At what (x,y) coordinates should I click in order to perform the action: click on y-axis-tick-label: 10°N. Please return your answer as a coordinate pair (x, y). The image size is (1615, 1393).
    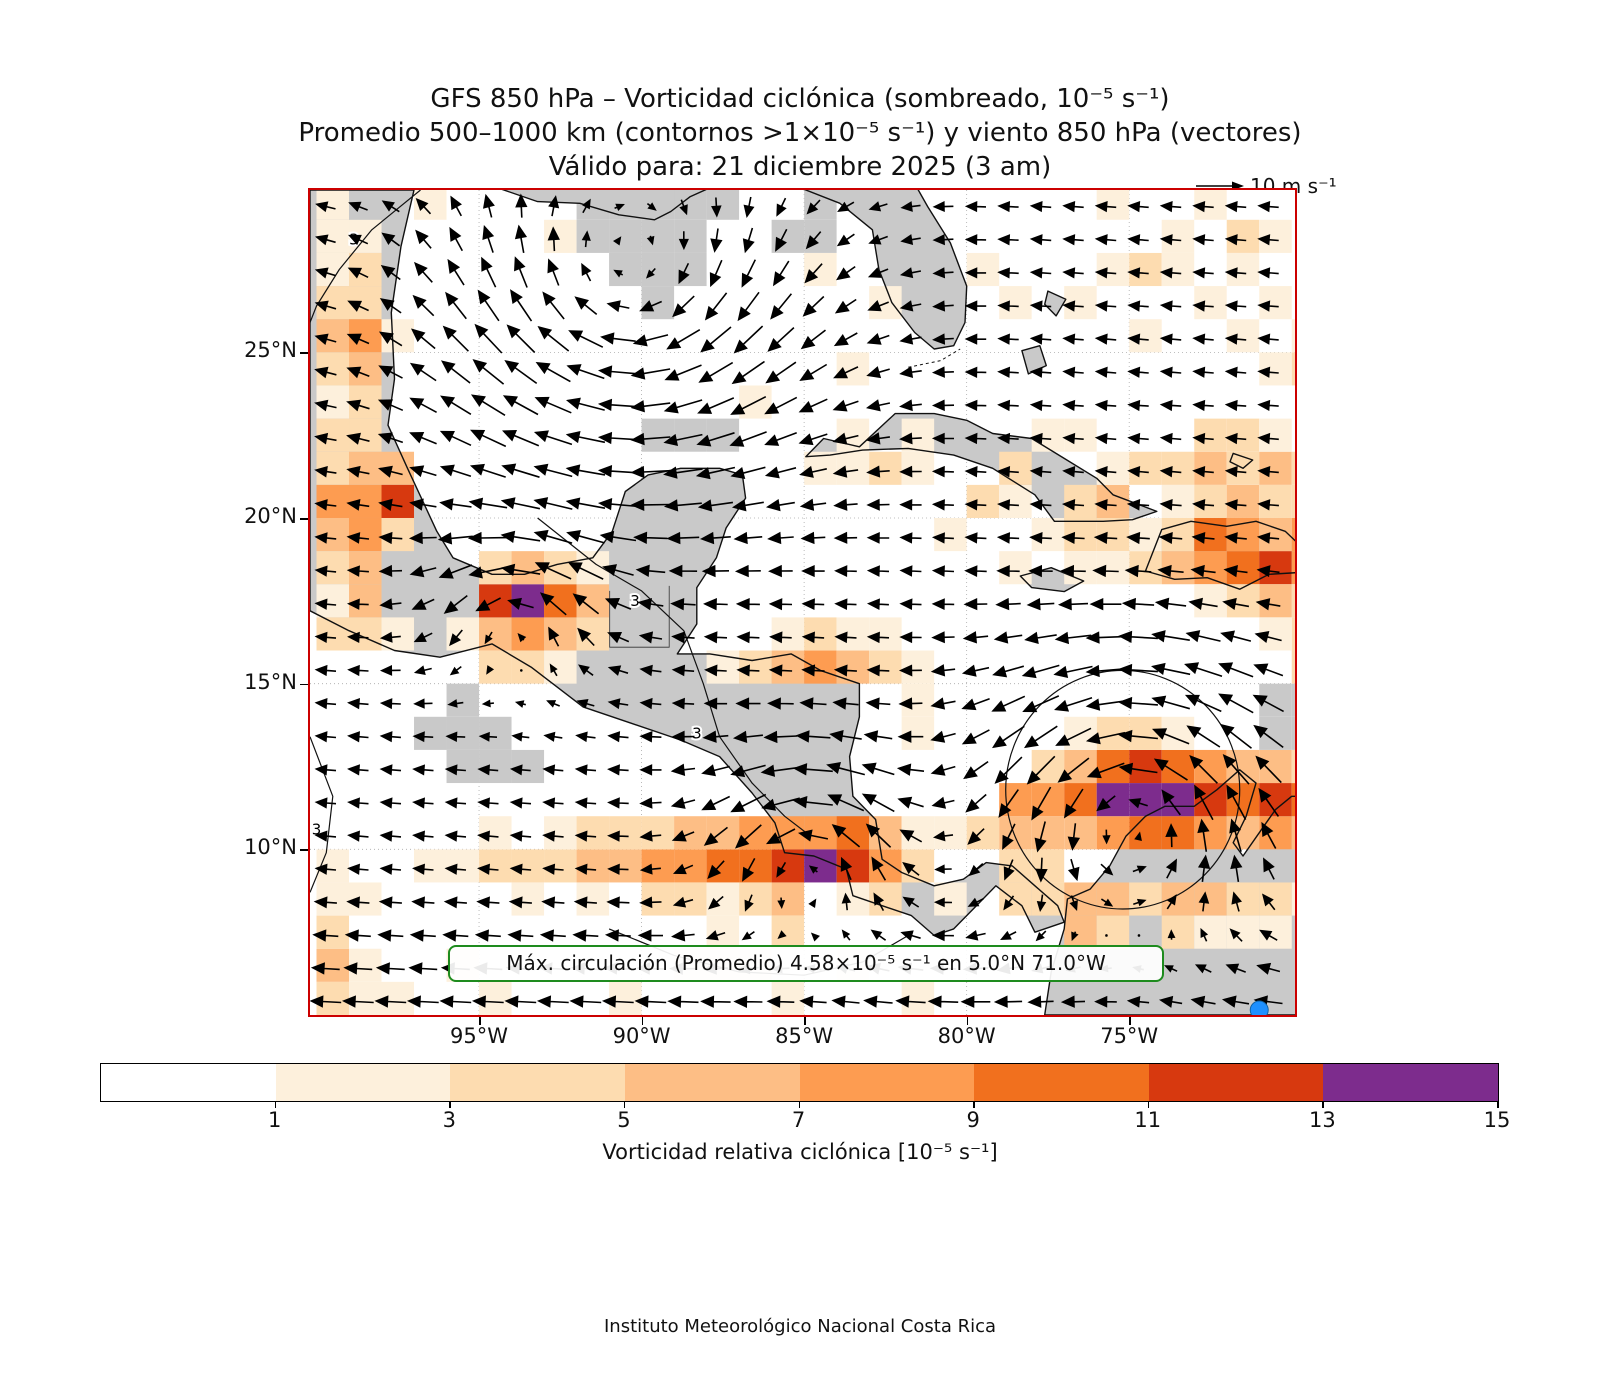
    Looking at the image, I should click on (270, 847).